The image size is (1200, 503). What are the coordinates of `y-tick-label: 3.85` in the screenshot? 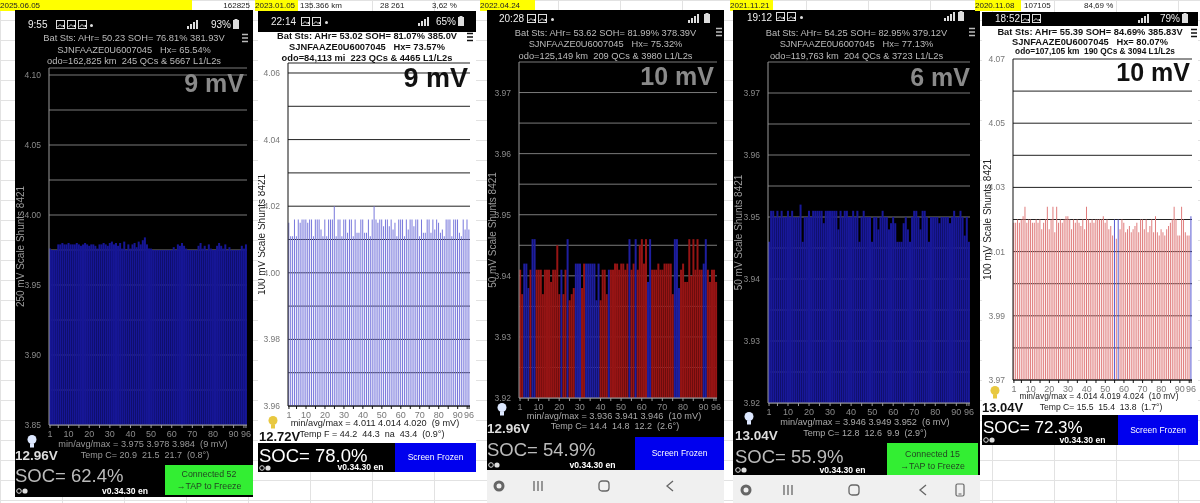 It's located at (33, 425).